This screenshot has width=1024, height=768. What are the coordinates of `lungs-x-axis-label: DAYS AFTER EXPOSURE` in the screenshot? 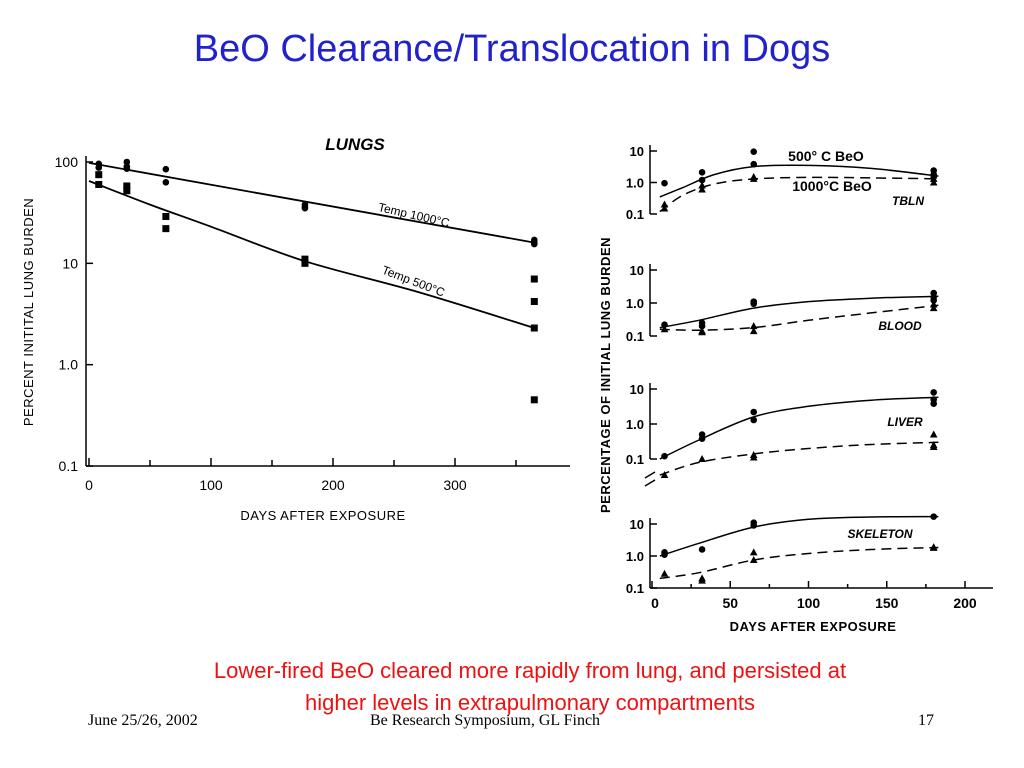 It's located at (322, 515).